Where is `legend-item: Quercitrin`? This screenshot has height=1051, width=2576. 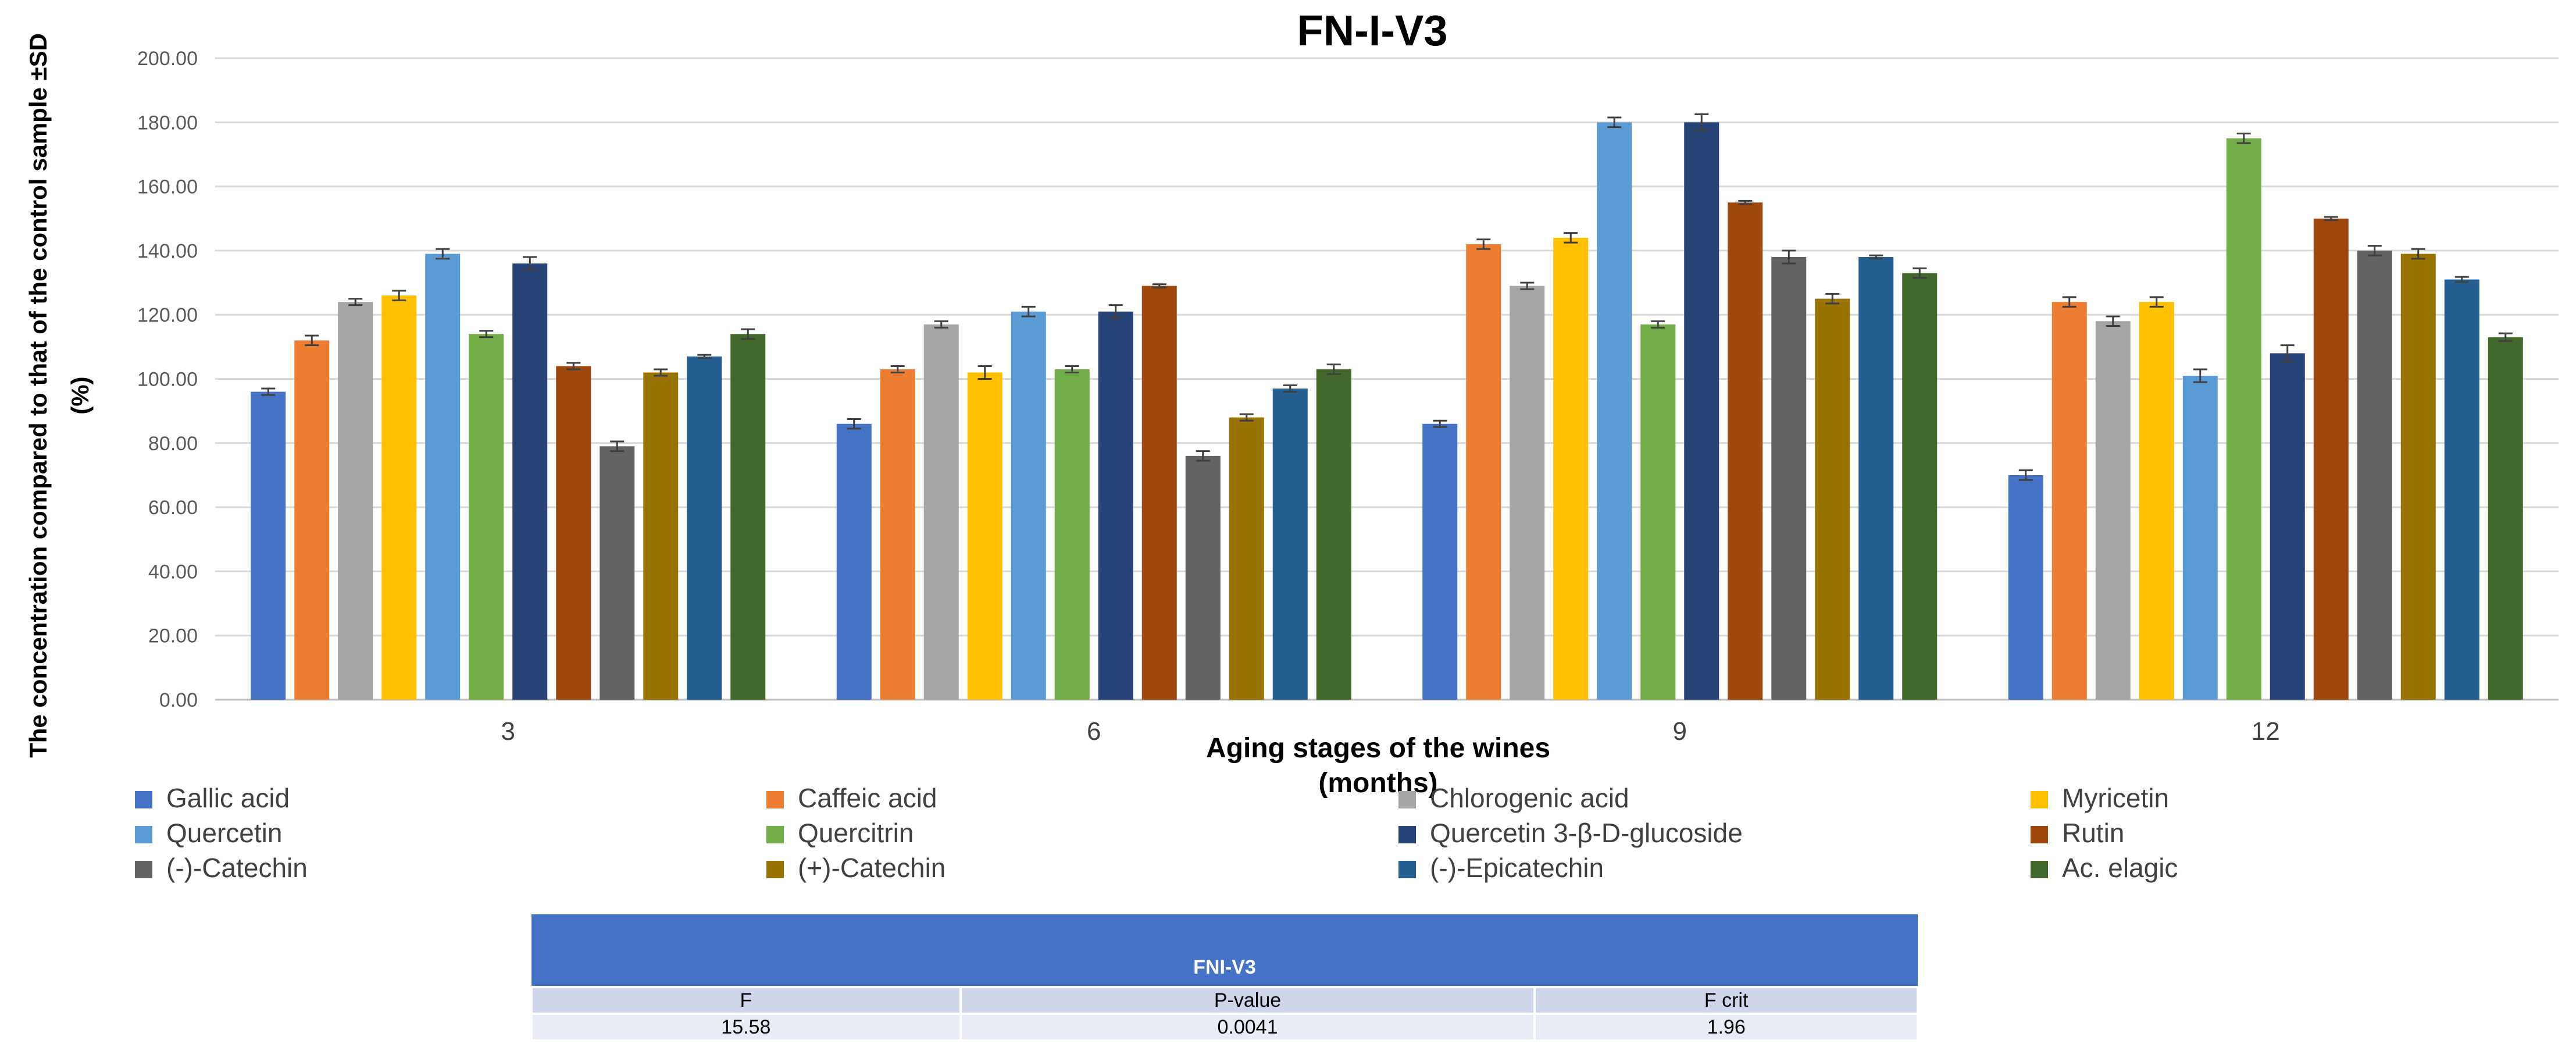
legend-item: Quercitrin is located at coordinates (840, 833).